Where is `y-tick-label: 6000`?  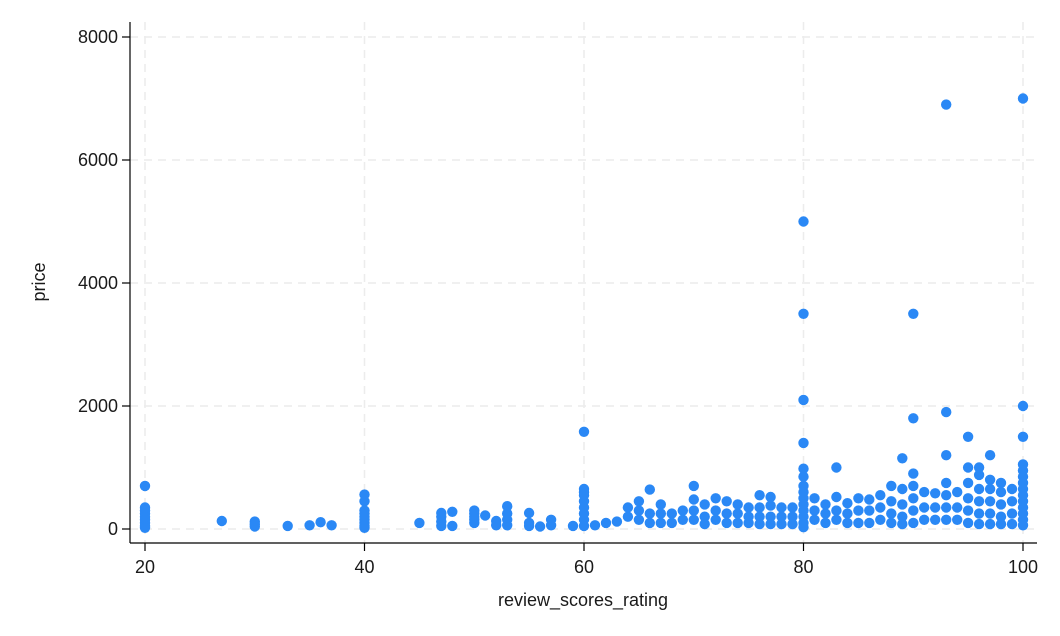
y-tick-label: 6000 is located at coordinates (98, 160).